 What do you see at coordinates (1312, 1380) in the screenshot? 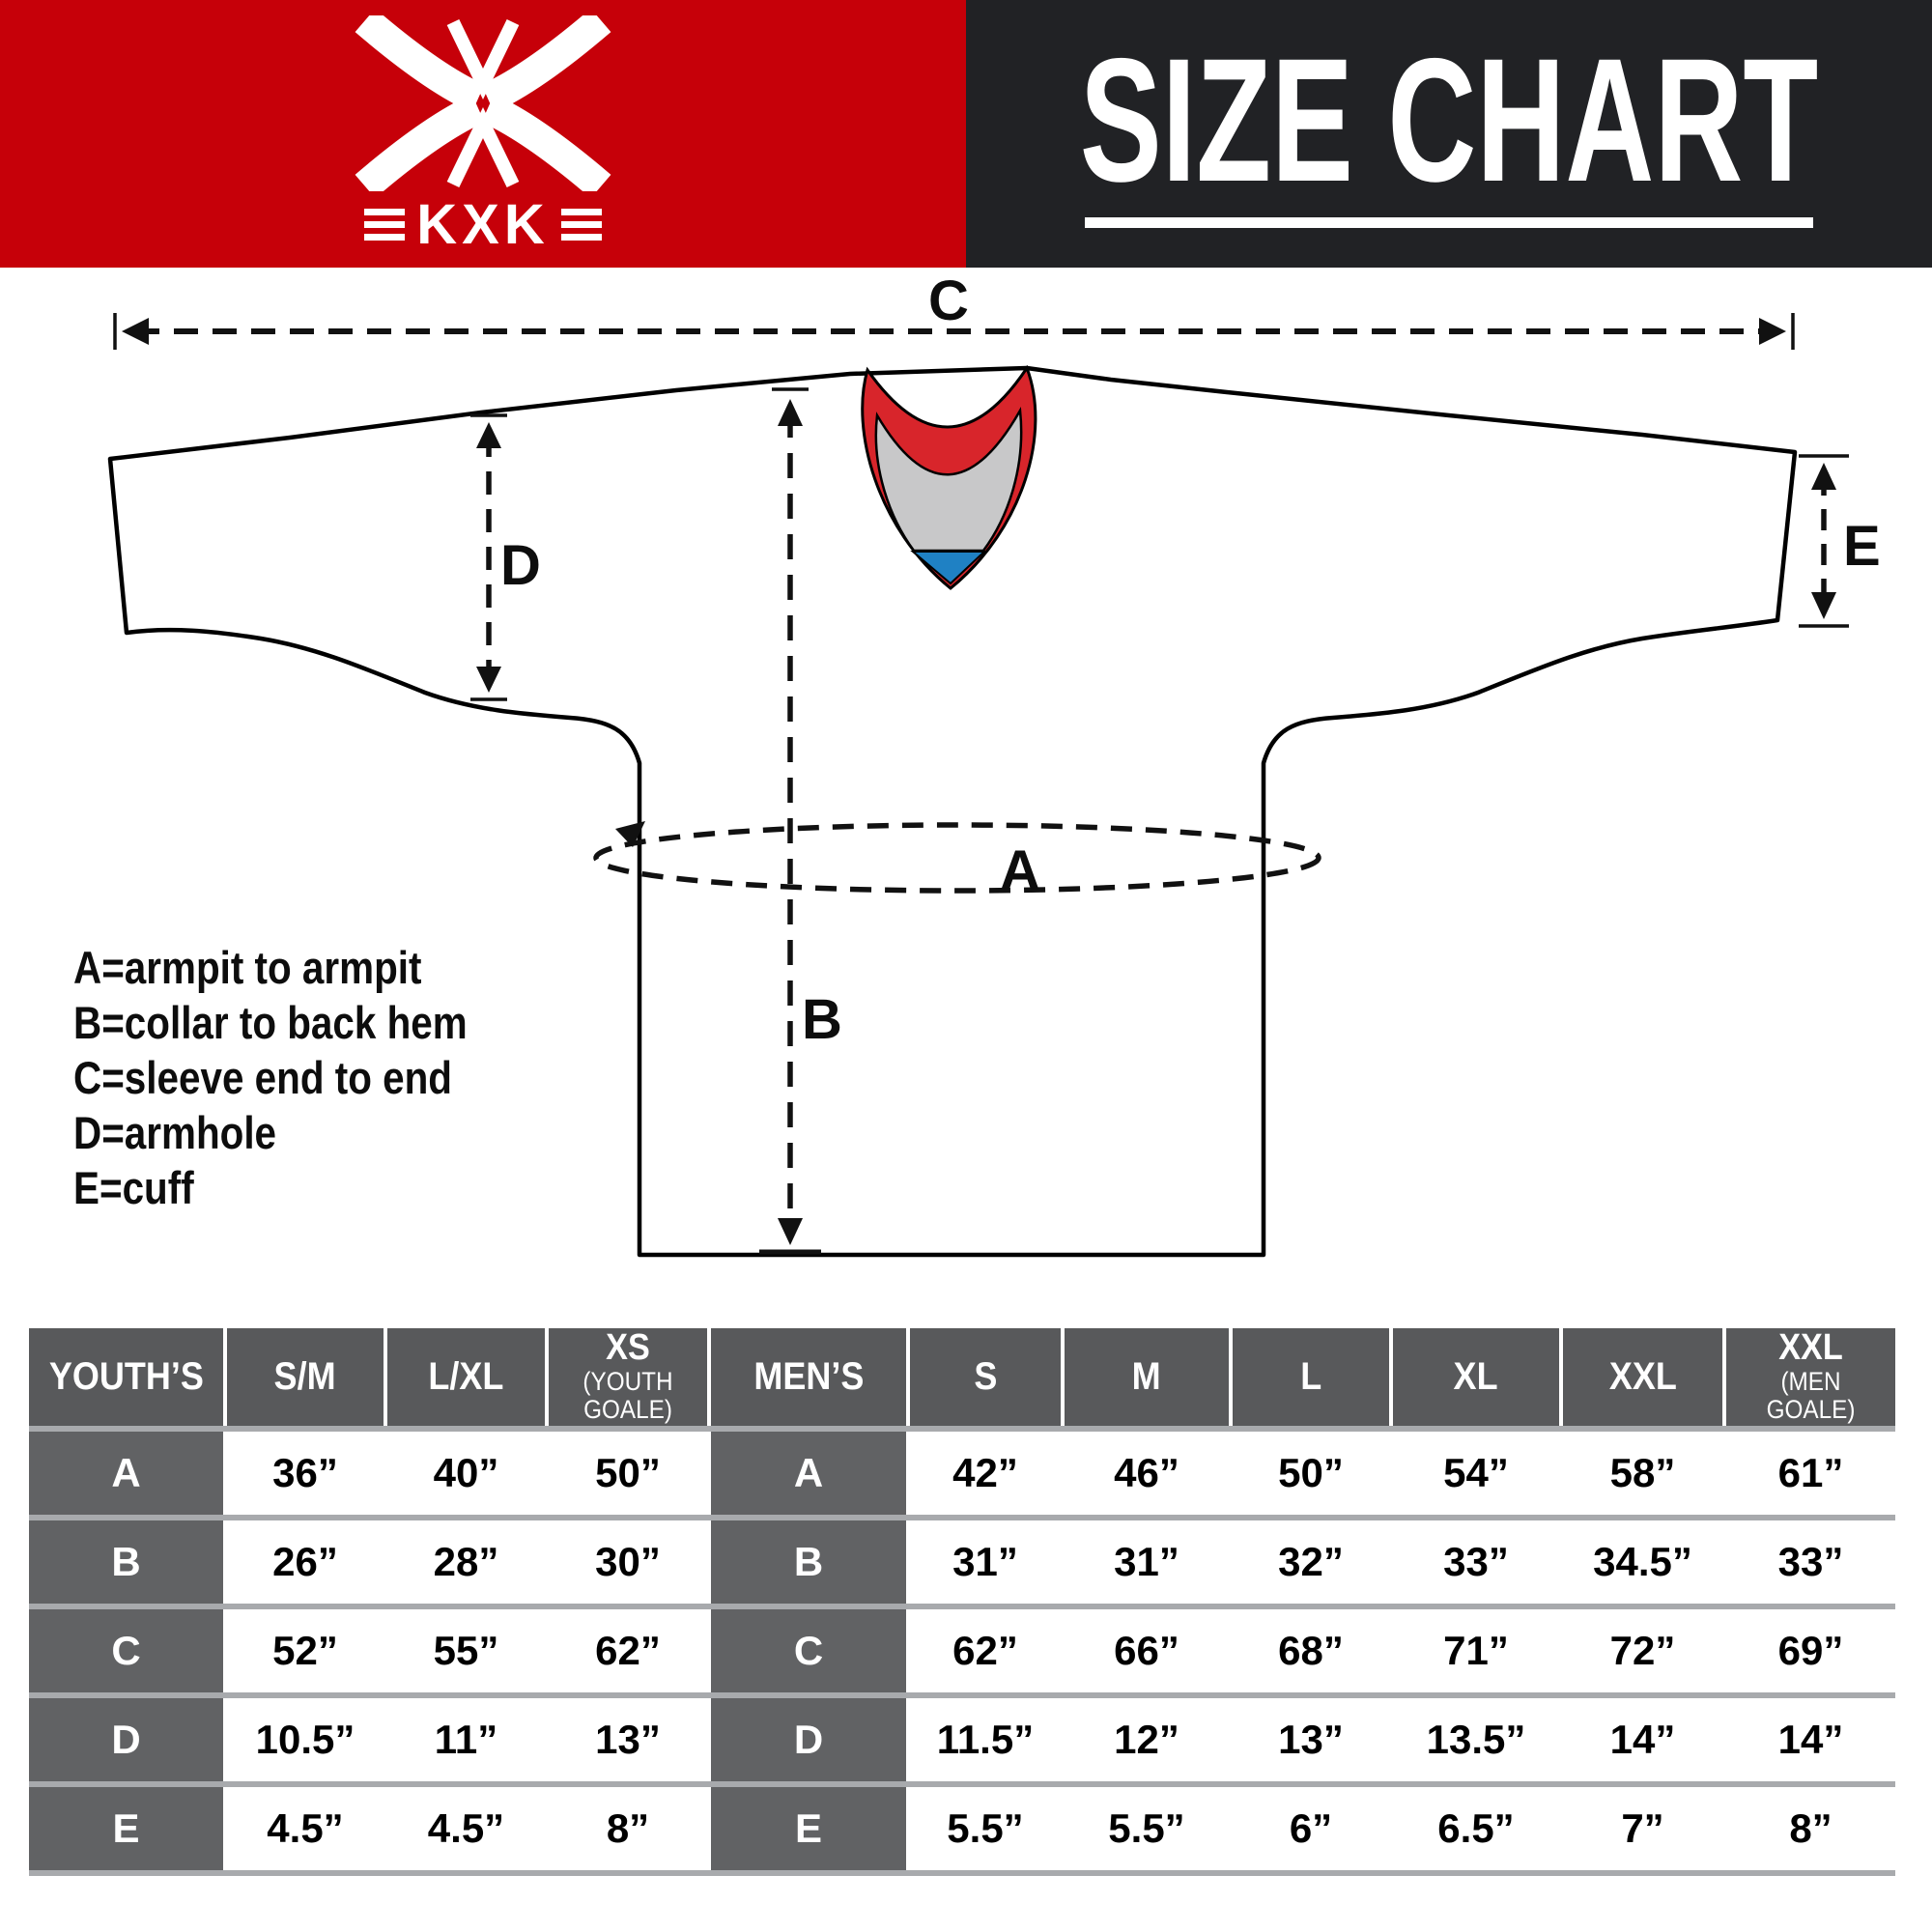
I see `col-header-l: L` at bounding box center [1312, 1380].